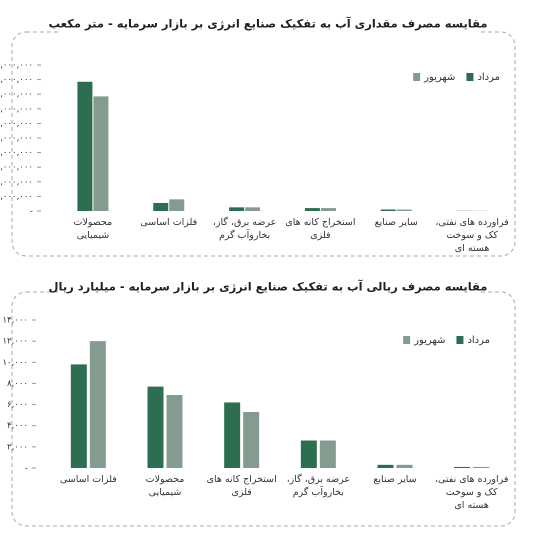 This screenshot has height=533, width=536. What do you see at coordinates (16, 139) in the screenshot?
I see `y-tick-label: ۱۰۰,۰۰۰,۰۰۰` at bounding box center [16, 139].